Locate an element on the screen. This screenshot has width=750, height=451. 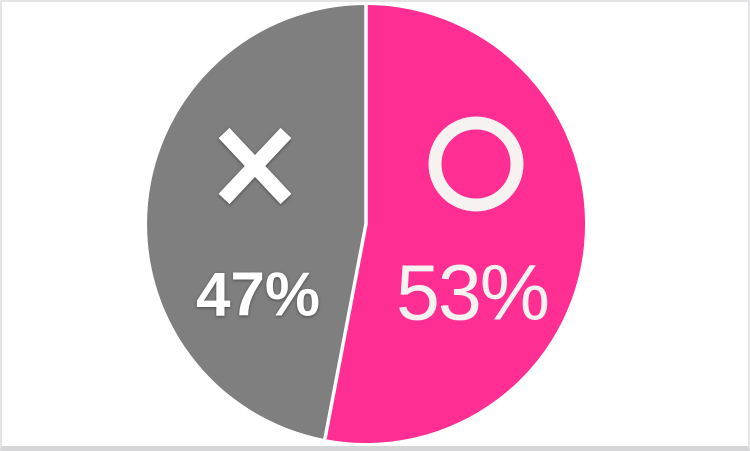
slice-divider-line is located at coordinates (345, 222).